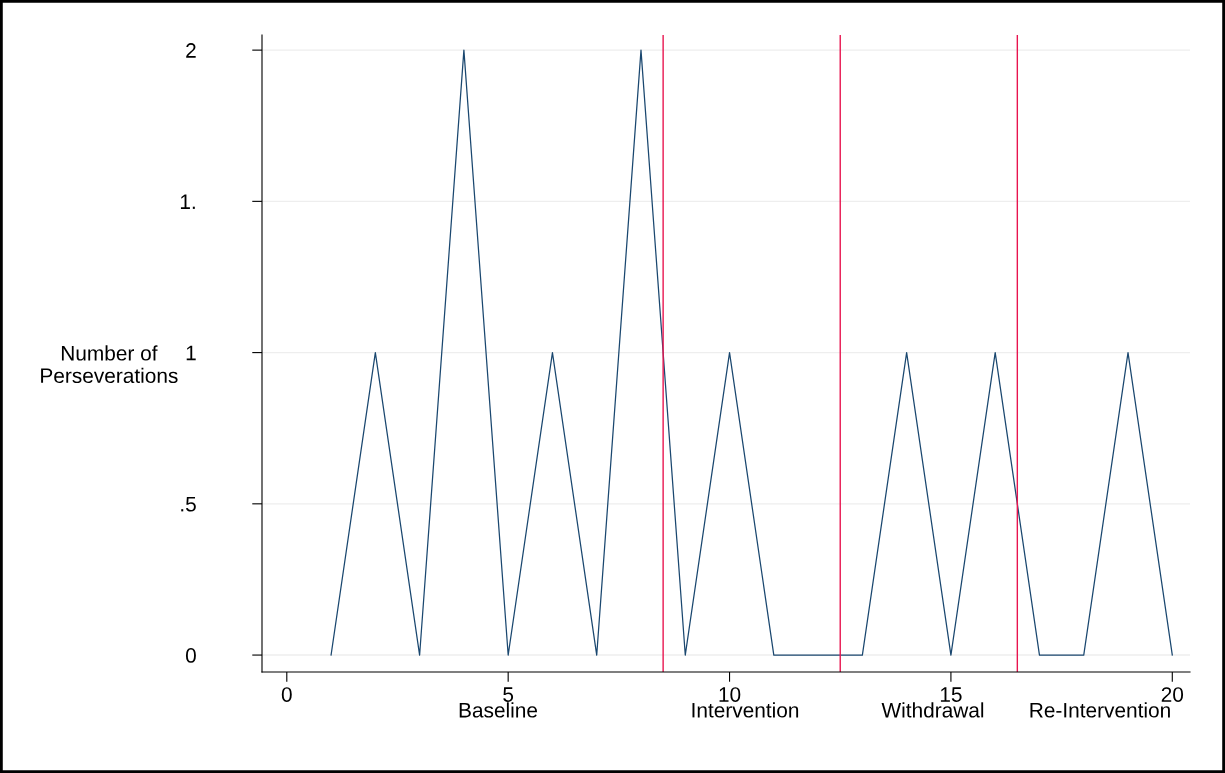 Image resolution: width=1225 pixels, height=773 pixels. I want to click on y-axis-title: Number of Perseverations, so click(109, 364).